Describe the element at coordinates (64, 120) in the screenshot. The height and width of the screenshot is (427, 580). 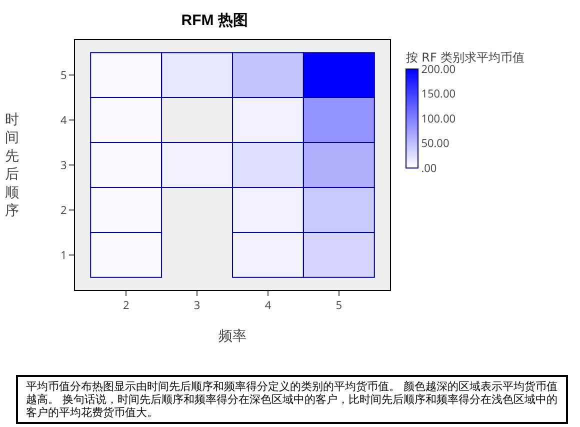
I see `y-tick-label: 4` at that location.